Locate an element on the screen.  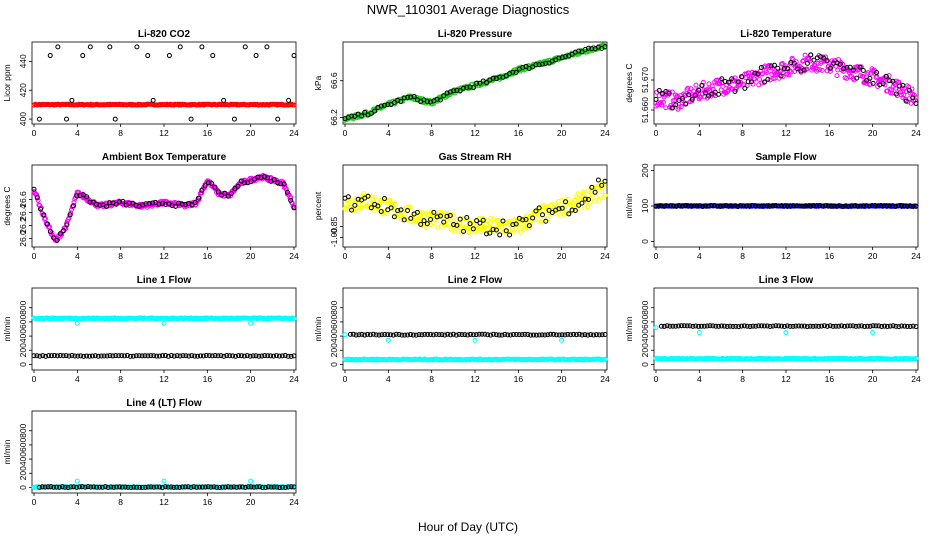
figure-title: NWR_110301 Average Diagnostics is located at coordinates (468, 9).